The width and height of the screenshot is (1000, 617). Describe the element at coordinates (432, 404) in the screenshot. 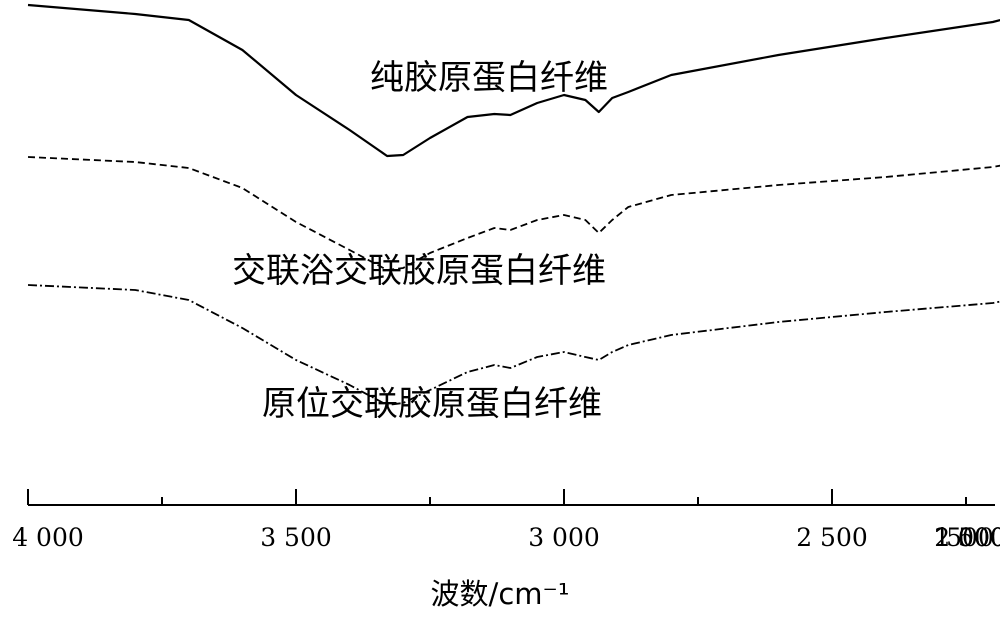

I see `series-label-insitu: 原位交联胶原蛋白纤维` at that location.